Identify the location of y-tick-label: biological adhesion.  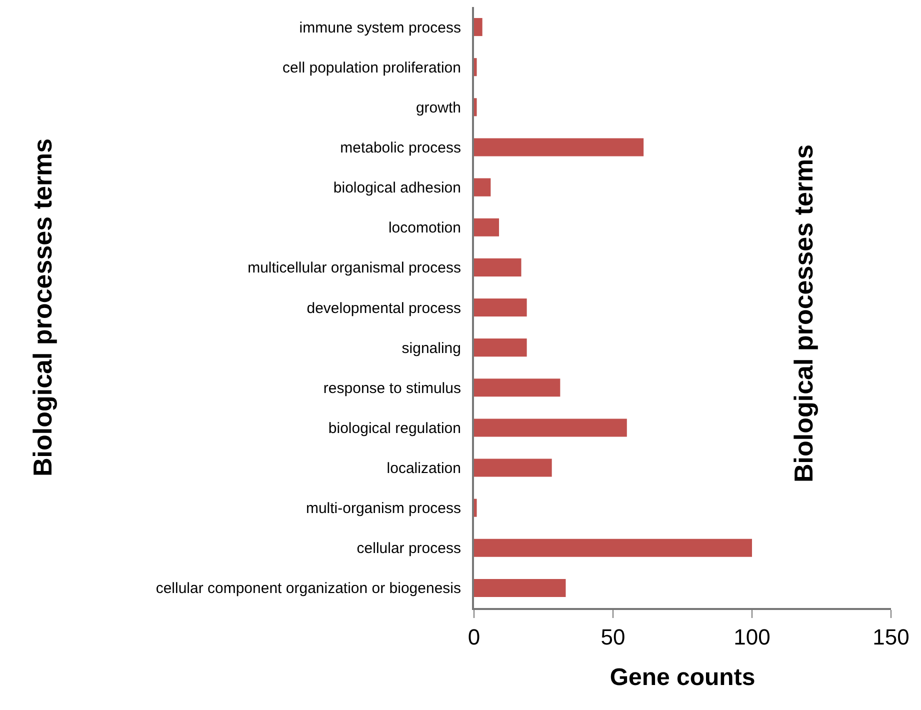
(397, 188).